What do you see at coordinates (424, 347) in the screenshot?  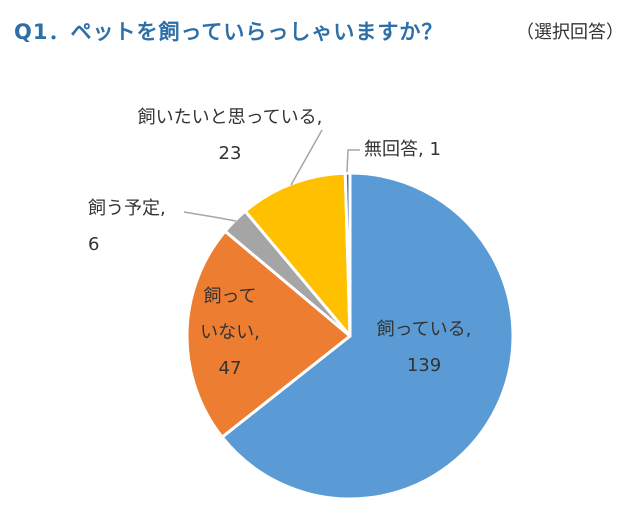 I see `data-label-1: 飼っている, 139` at bounding box center [424, 347].